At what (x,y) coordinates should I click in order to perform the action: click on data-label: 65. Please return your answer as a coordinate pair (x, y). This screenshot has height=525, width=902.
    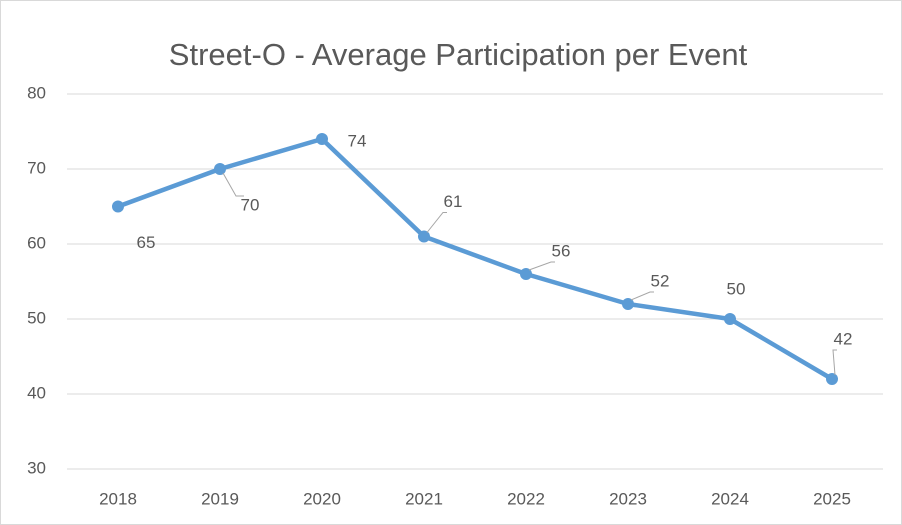
    Looking at the image, I should click on (146, 242).